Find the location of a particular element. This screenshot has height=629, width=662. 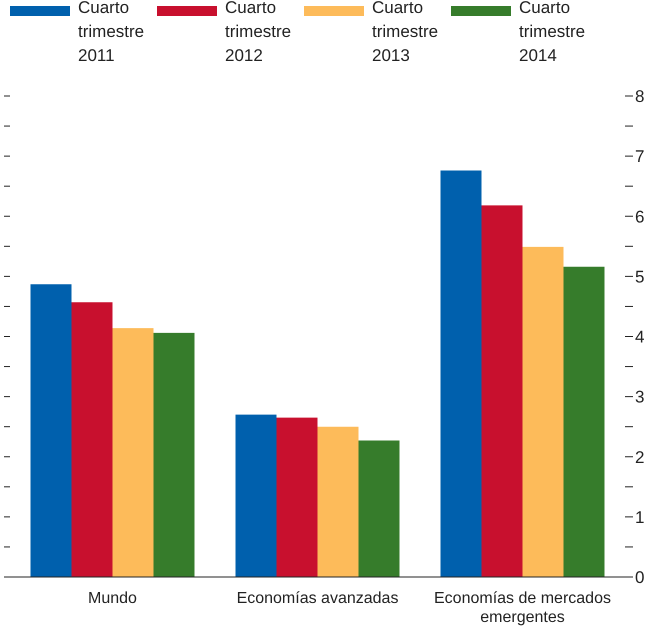

y-tick-label: 5 is located at coordinates (639, 276).